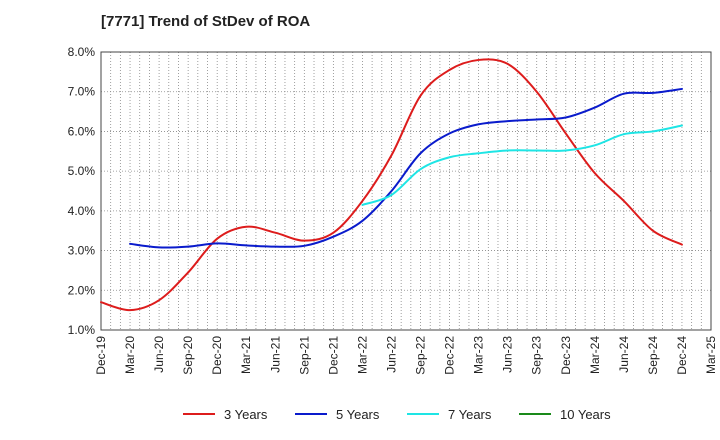  Describe the element at coordinates (82, 171) in the screenshot. I see `y-tick-label: 5.0%` at that location.